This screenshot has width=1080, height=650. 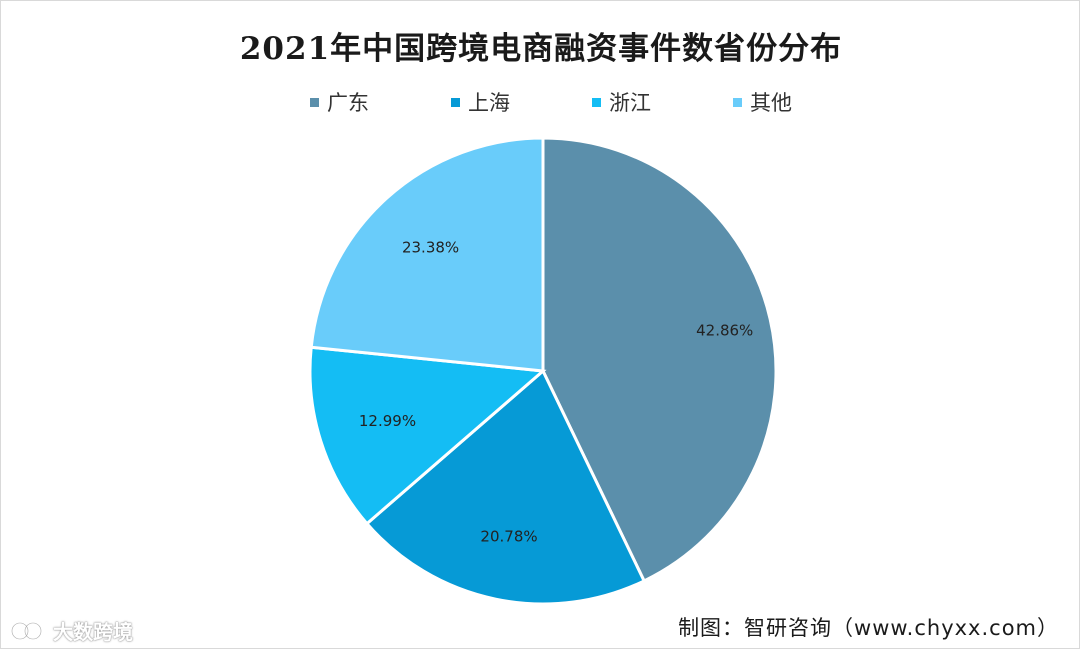 I want to click on legend-item-zhejiang: 浙江, so click(x=611, y=102).